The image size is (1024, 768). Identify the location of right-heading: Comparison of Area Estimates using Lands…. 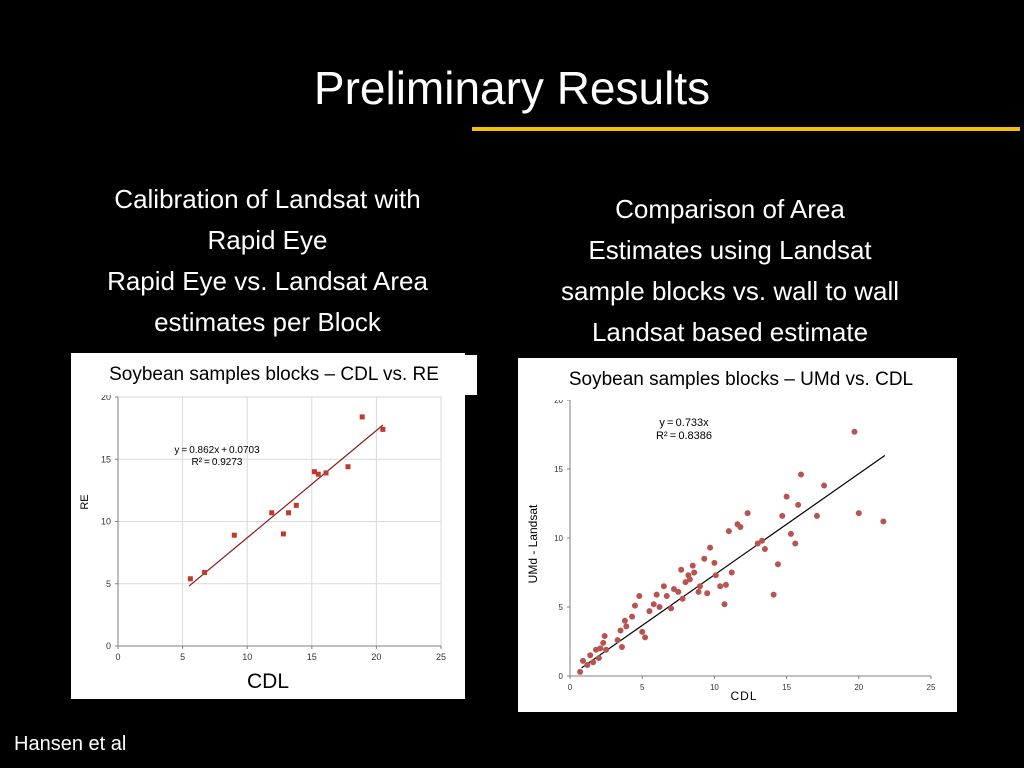
(730, 271).